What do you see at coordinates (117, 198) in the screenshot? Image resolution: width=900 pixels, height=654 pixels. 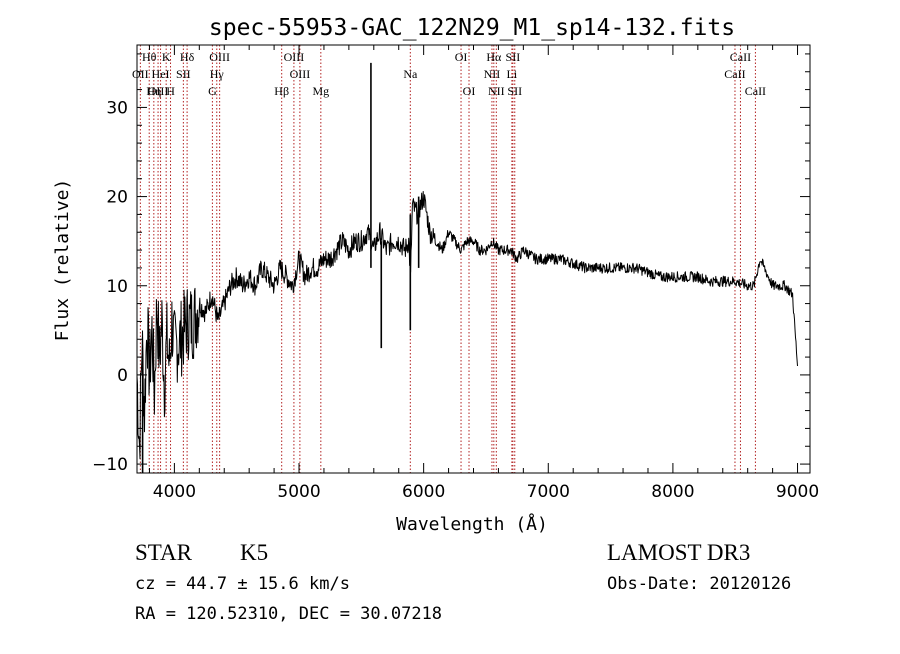 I see `y-tick-label: 20` at bounding box center [117, 198].